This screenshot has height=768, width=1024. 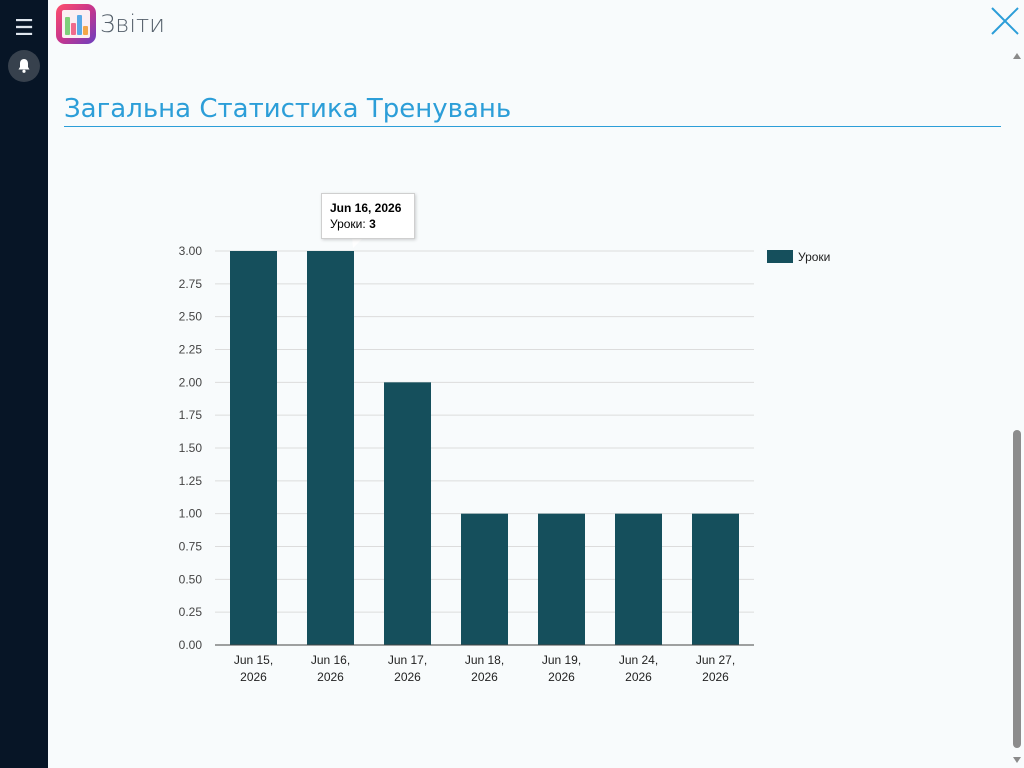 What do you see at coordinates (532, 110) in the screenshot?
I see `page-title: Загальна Статистика Тренувань` at bounding box center [532, 110].